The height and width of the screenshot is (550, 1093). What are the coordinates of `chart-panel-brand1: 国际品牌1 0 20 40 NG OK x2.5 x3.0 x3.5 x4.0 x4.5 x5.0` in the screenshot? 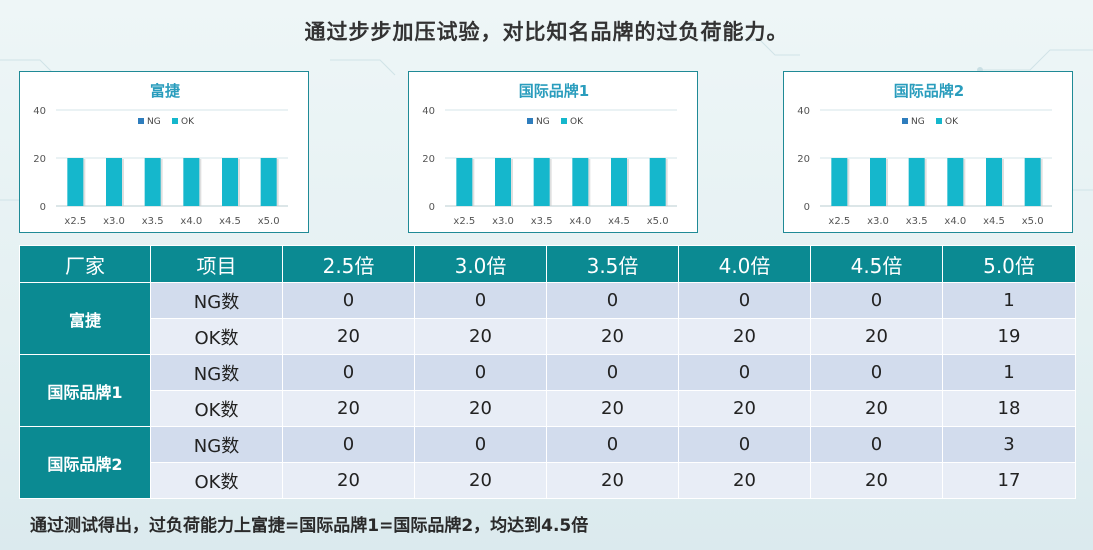 It's located at (553, 152).